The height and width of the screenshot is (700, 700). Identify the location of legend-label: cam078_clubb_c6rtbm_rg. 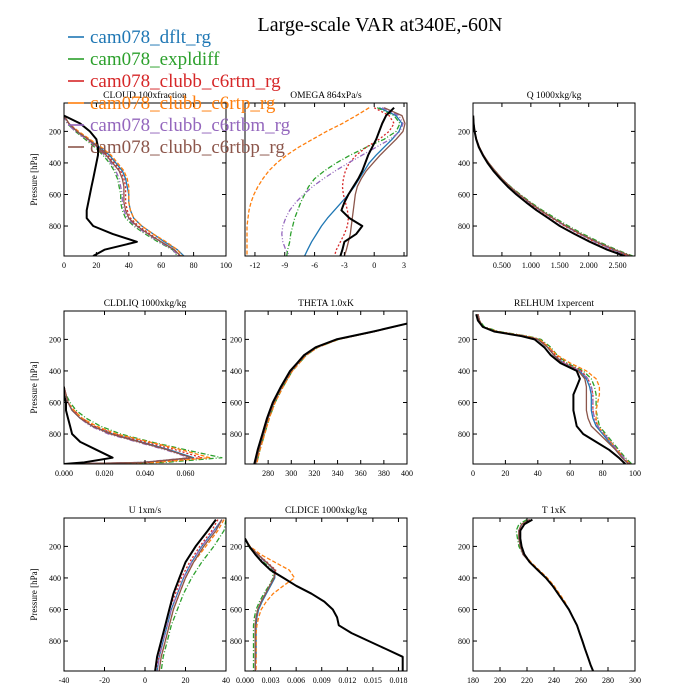
(190, 125).